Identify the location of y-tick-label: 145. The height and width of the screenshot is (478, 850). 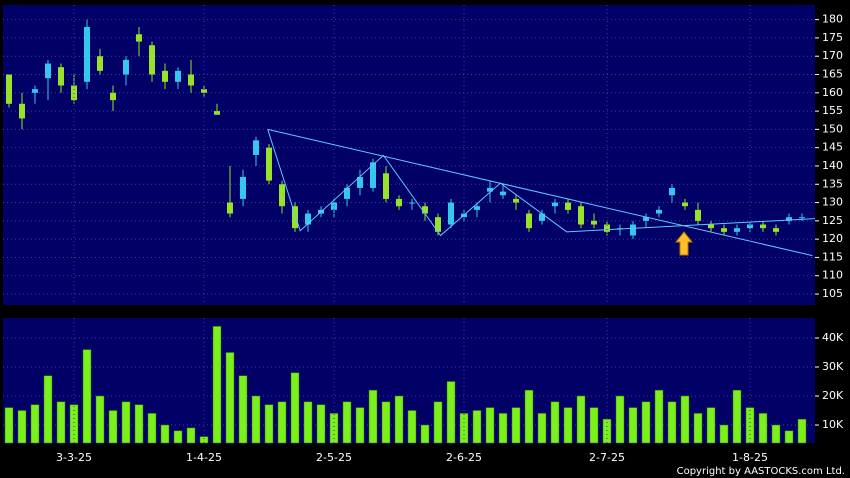
(832, 147).